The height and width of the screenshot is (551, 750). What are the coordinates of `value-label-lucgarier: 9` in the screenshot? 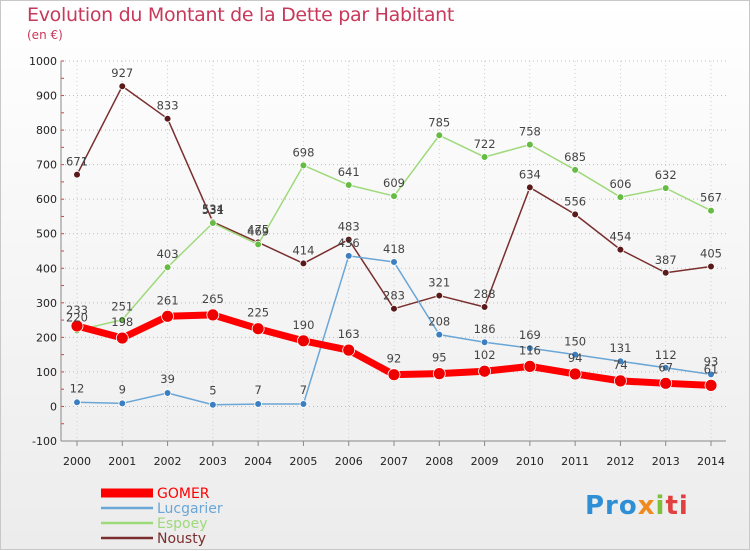 It's located at (122, 389).